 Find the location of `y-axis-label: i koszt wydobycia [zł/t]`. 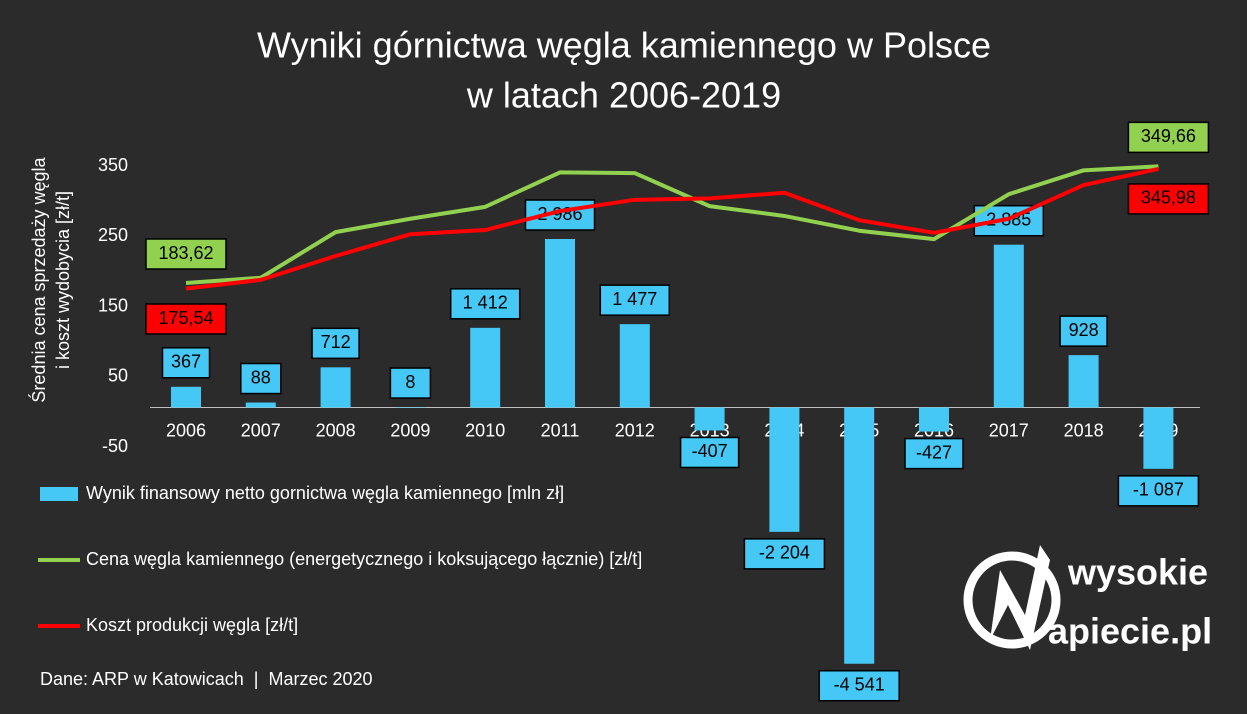

y-axis-label: i koszt wydobycia [zł/t] is located at coordinates (63, 280).